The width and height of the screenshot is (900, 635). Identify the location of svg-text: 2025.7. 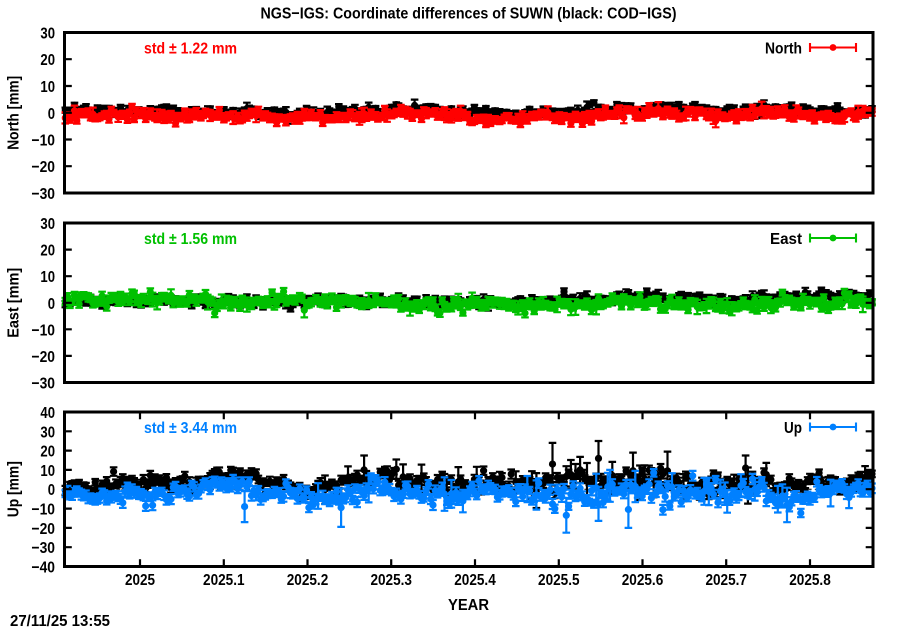
(726, 580).